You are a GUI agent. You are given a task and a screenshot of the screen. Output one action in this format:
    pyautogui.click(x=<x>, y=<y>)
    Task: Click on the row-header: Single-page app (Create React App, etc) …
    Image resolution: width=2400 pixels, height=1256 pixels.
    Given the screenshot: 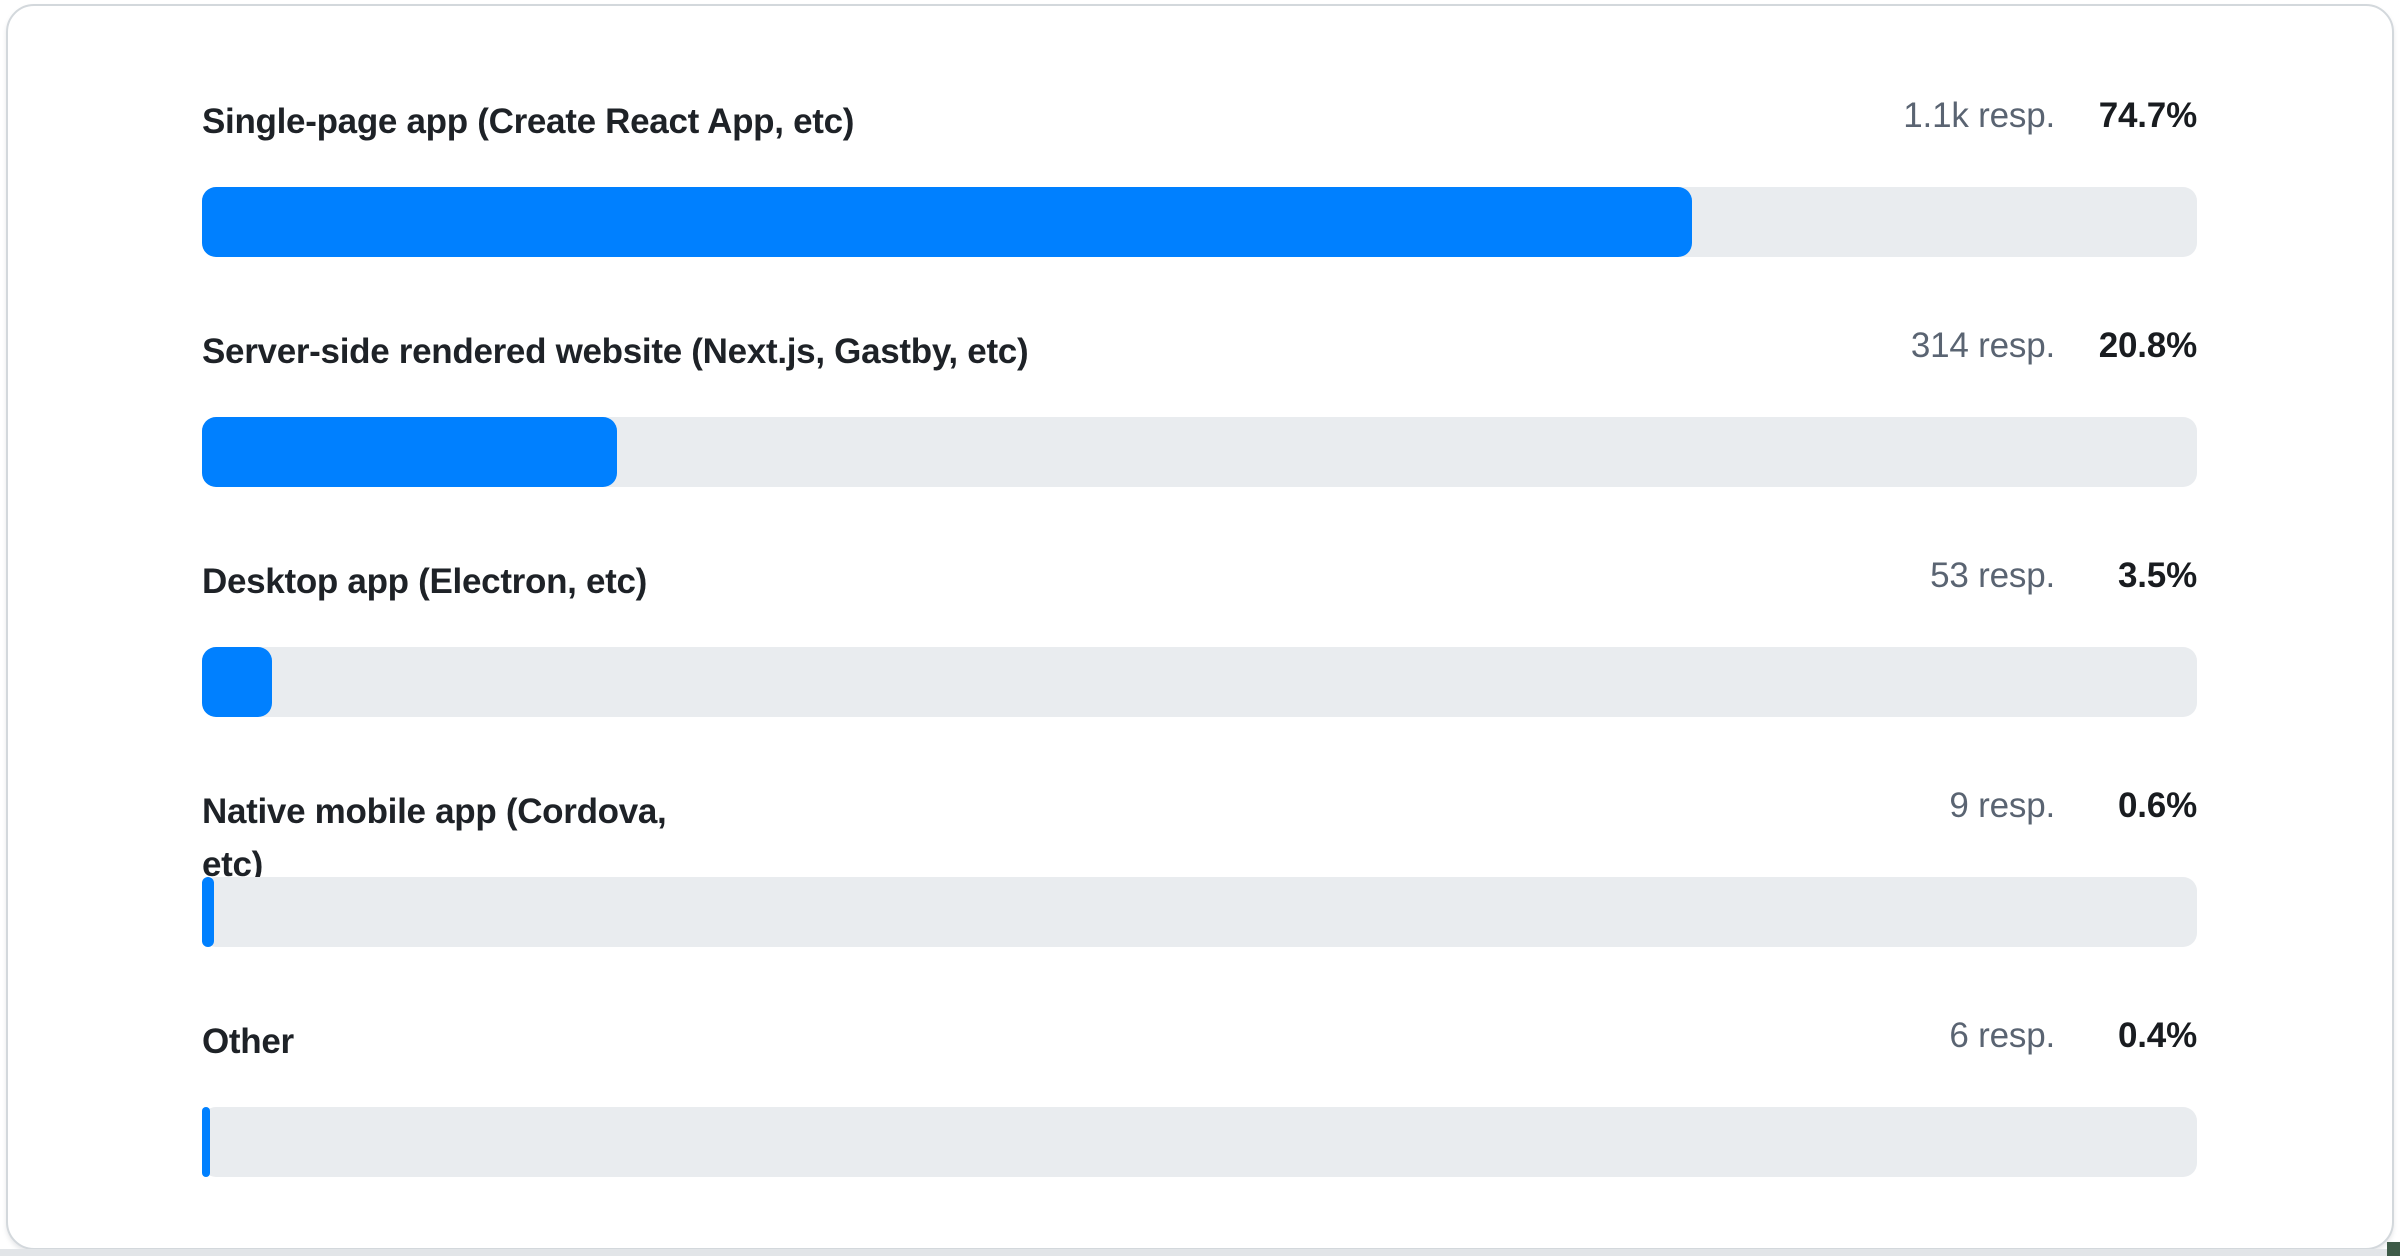 What is the action you would take?
    pyautogui.click(x=1199, y=122)
    